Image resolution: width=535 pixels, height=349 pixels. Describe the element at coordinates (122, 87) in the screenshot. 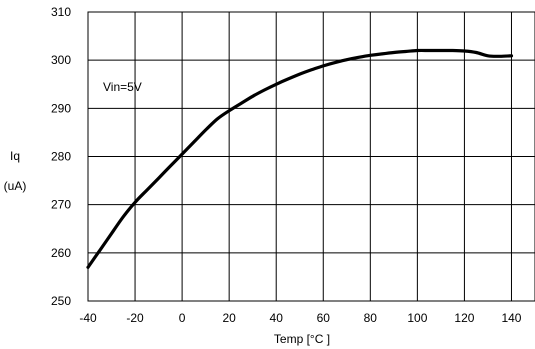

I see `condition-annotation: Vin=5V` at that location.